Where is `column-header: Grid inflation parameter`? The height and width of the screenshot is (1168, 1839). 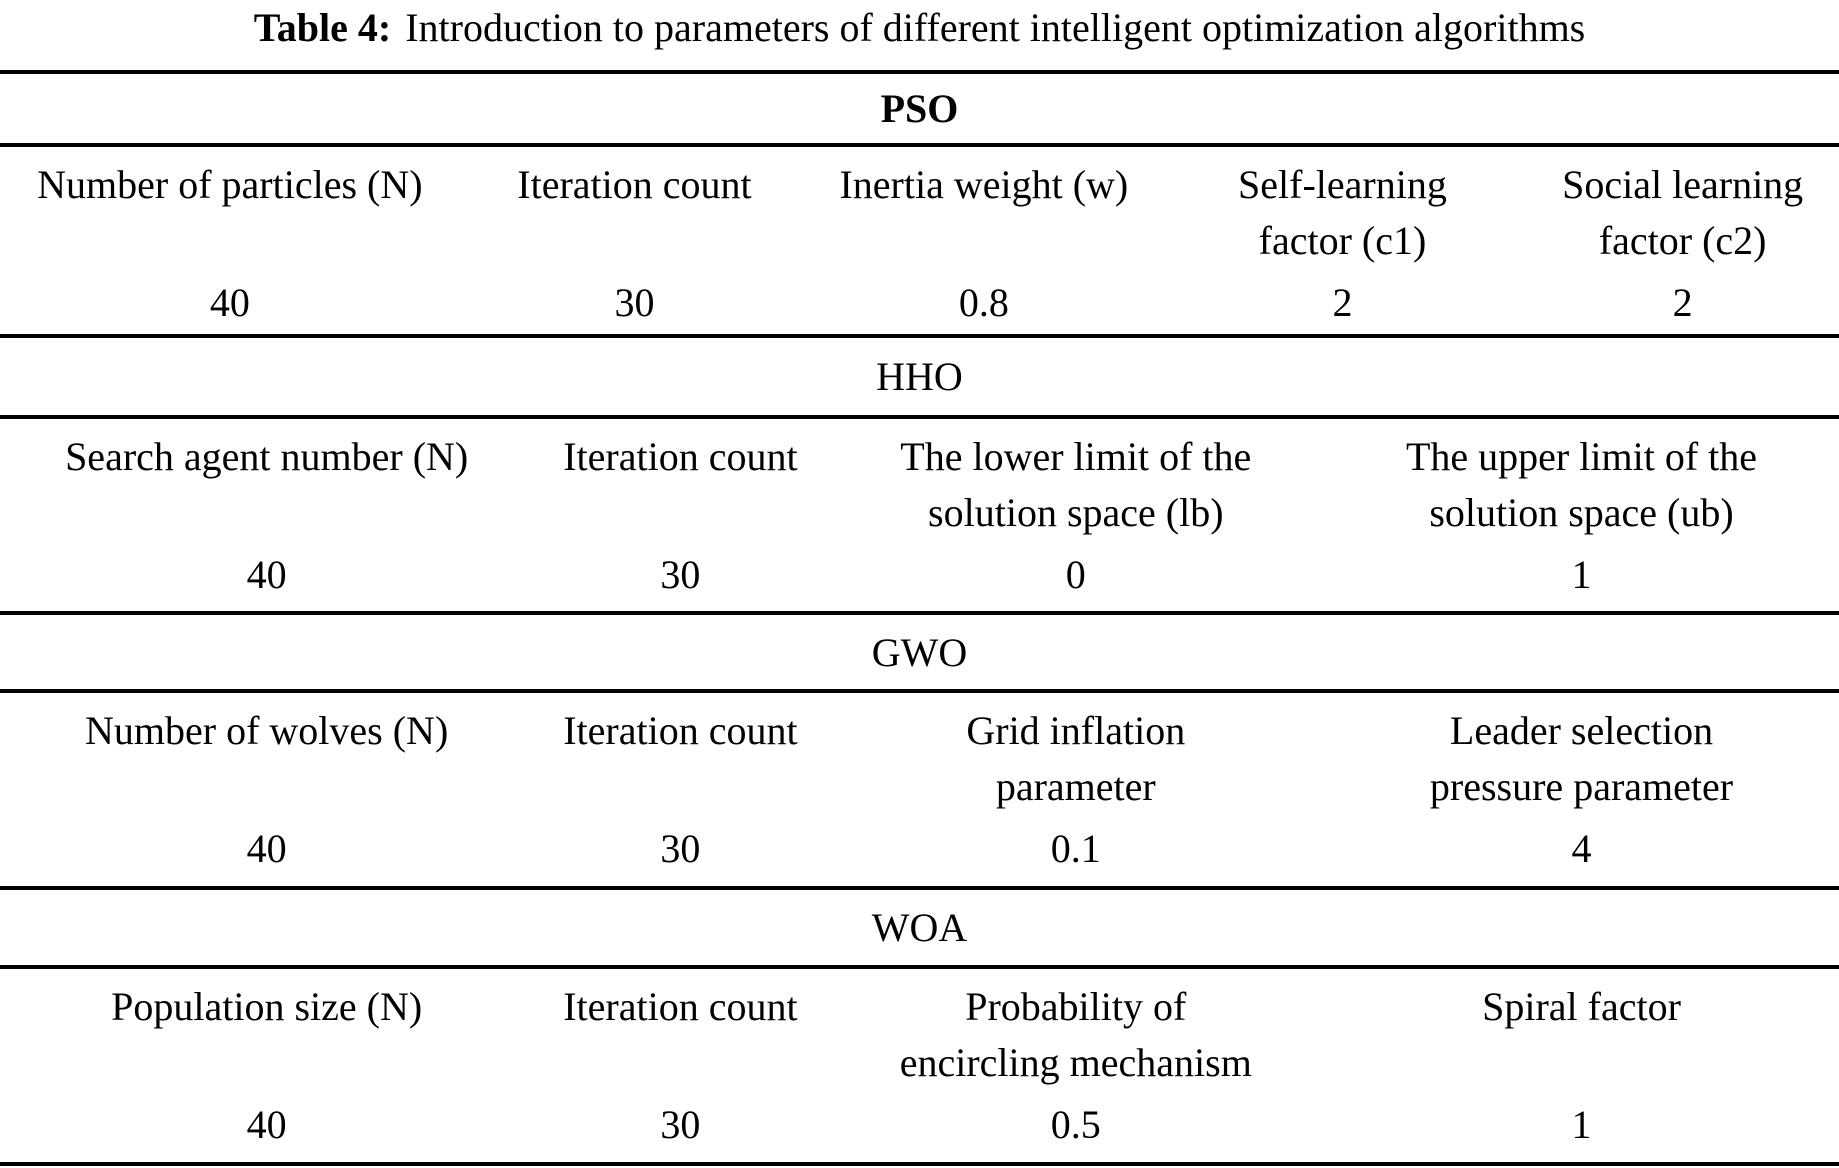
column-header: Grid inflation parameter is located at coordinates (1076, 758).